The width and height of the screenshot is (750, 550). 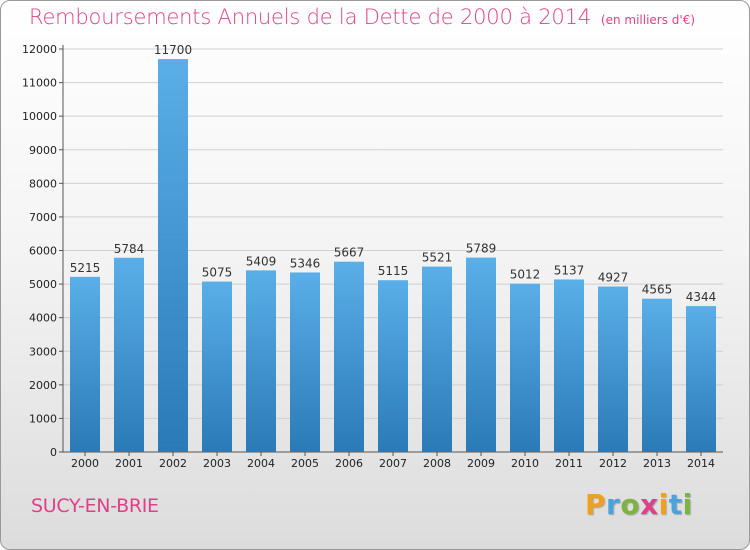 I want to click on value-label: 5521, so click(x=437, y=258).